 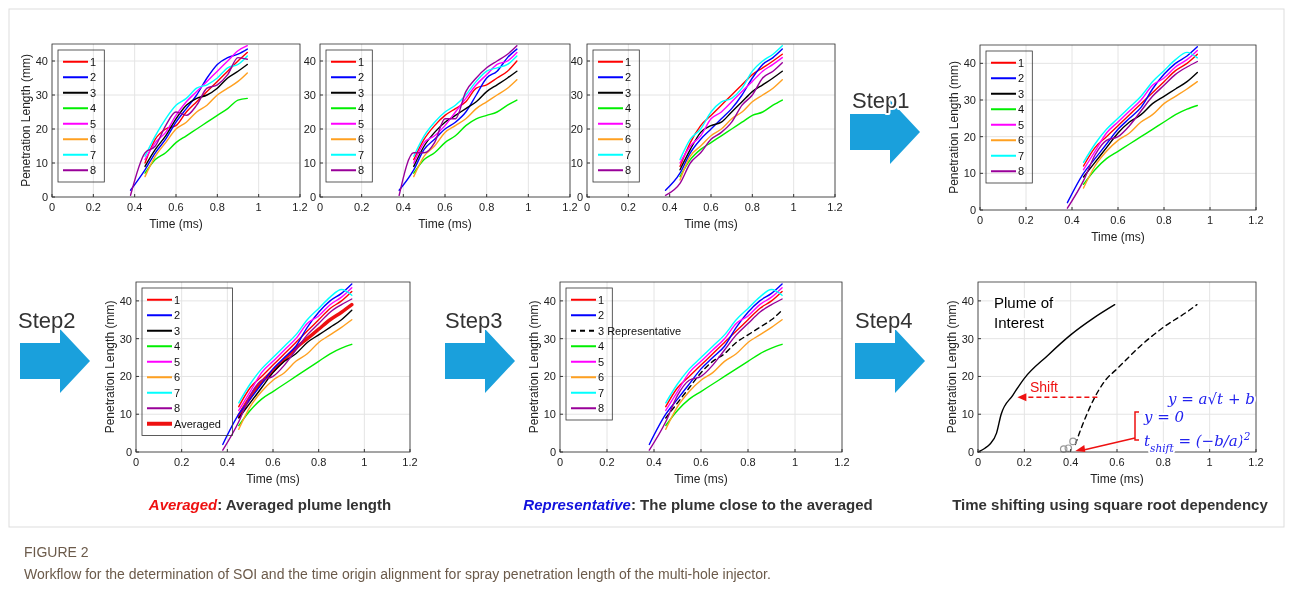 I want to click on text: Averaged: Averaged plume length, so click(x=269, y=504).